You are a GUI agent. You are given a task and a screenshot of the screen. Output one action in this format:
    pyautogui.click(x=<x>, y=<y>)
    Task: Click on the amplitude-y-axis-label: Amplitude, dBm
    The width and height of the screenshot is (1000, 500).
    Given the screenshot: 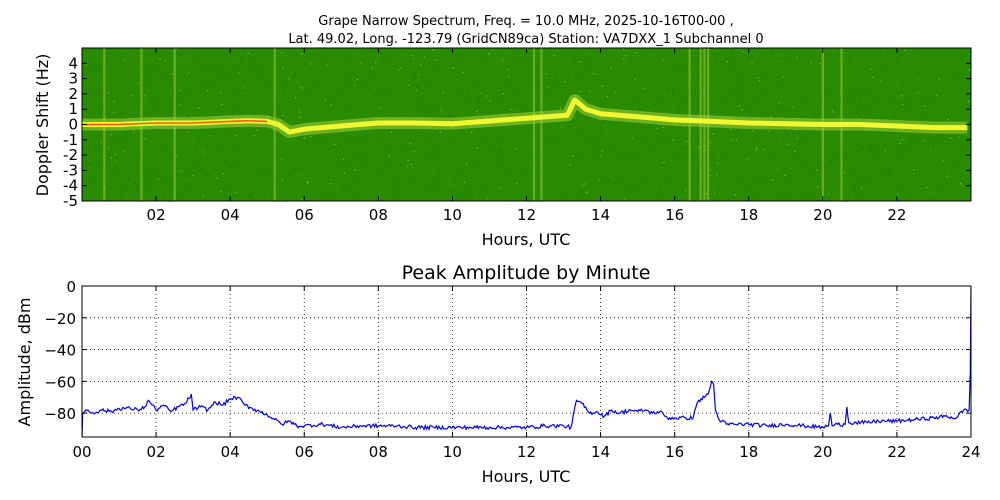 What is the action you would take?
    pyautogui.click(x=24, y=362)
    